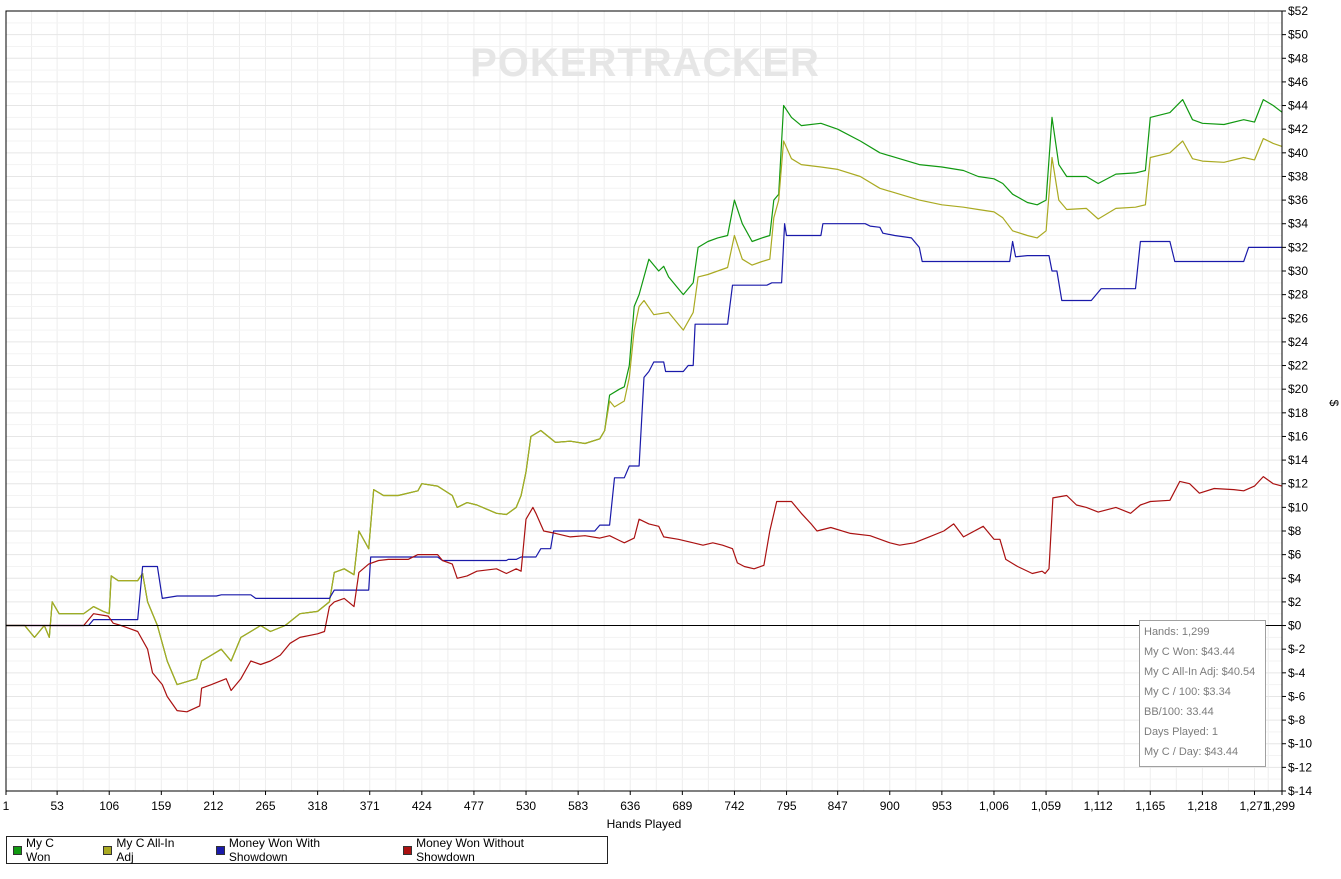  What do you see at coordinates (1298, 507) in the screenshot?
I see `y-tick-label: $10` at bounding box center [1298, 507].